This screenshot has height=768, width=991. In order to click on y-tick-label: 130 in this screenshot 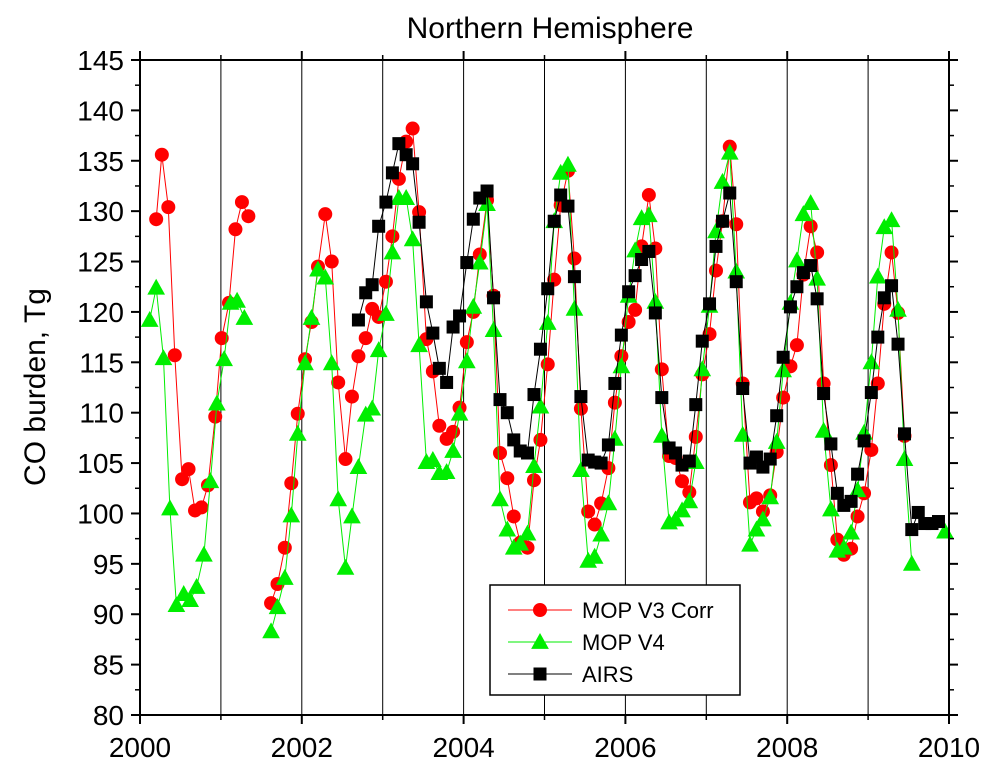, I will do `click(100, 211)`.